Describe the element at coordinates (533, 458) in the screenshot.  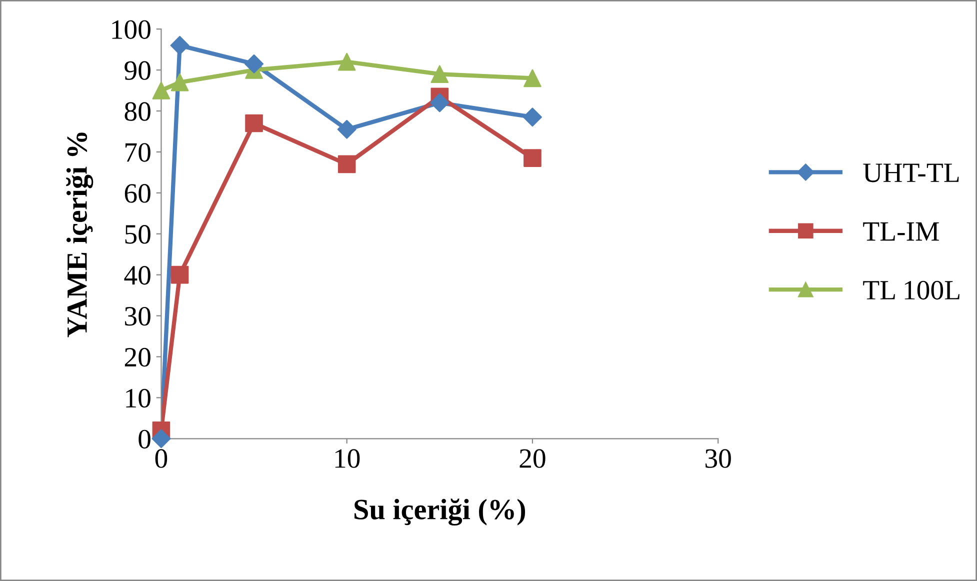
I see `x-tick-label: 20` at that location.